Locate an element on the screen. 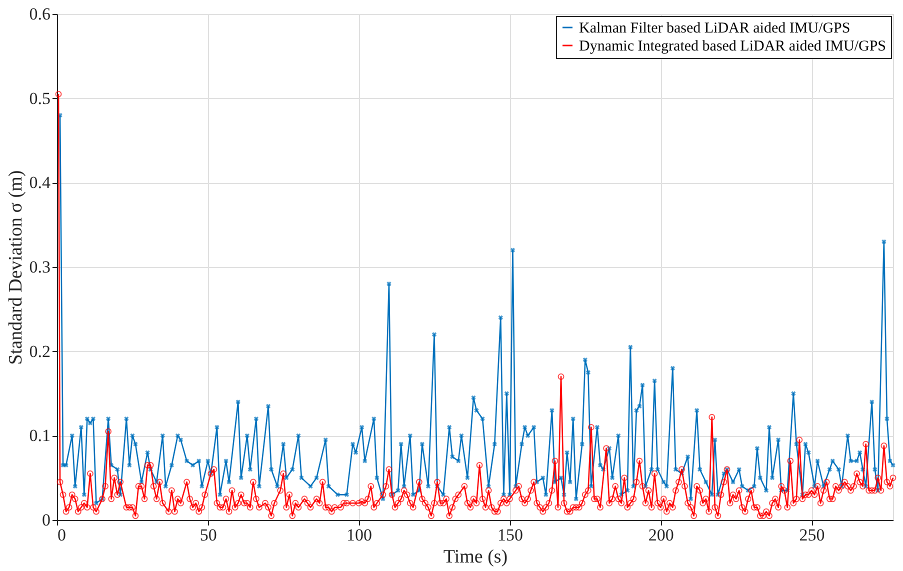 The height and width of the screenshot is (571, 903). x-tick-label: 100 is located at coordinates (359, 535).